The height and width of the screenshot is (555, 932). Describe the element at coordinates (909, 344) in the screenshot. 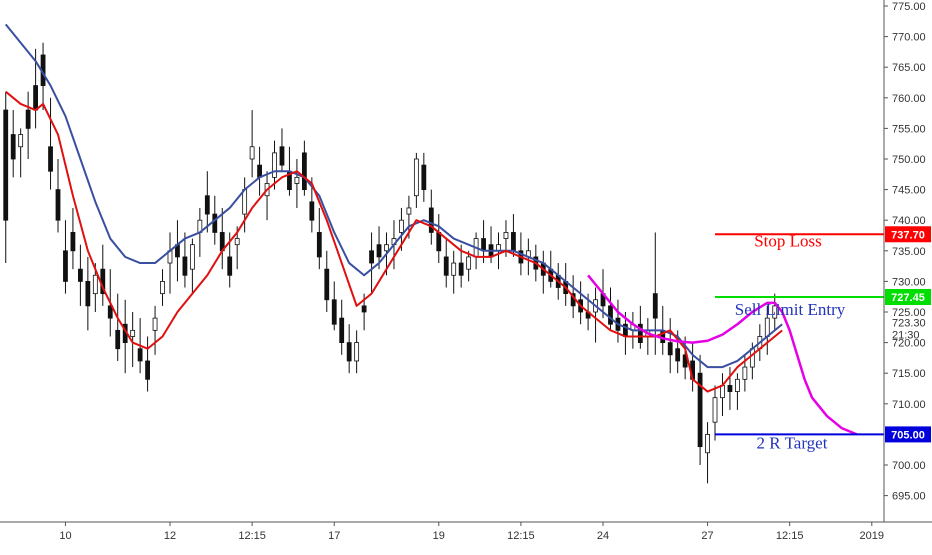

I see `y-tick-label: 720.00` at that location.